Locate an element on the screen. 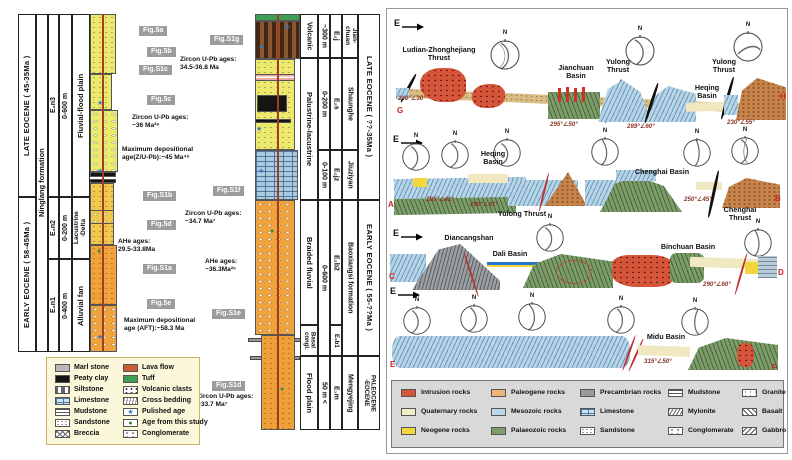  formation-baoxiangsi: Baoxiangsi formation is located at coordinates (350, 278).